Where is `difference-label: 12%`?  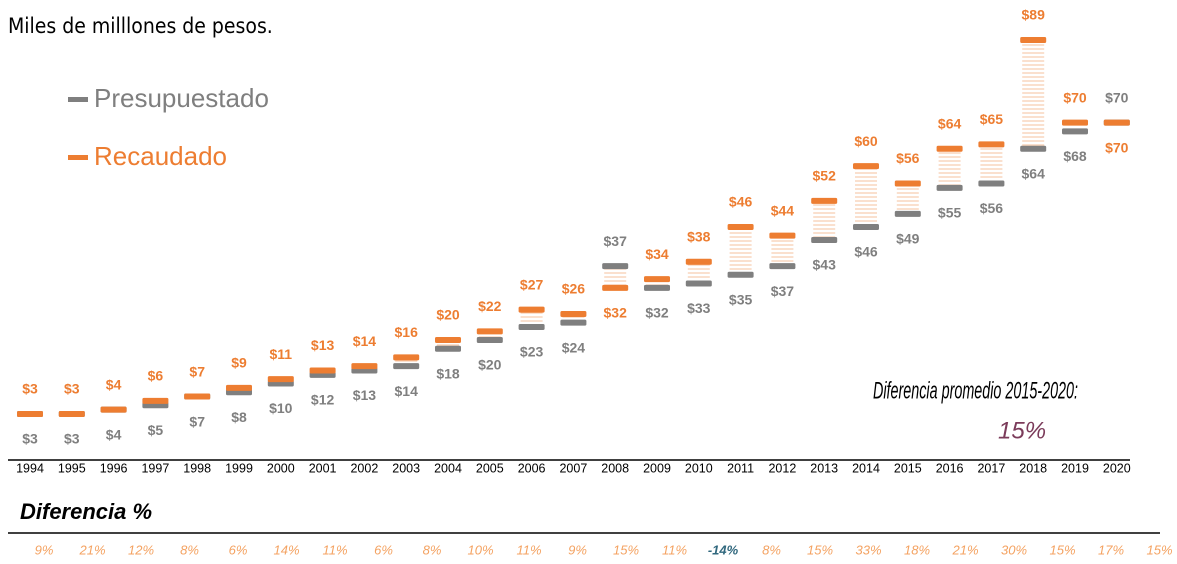 difference-label: 12% is located at coordinates (141, 549).